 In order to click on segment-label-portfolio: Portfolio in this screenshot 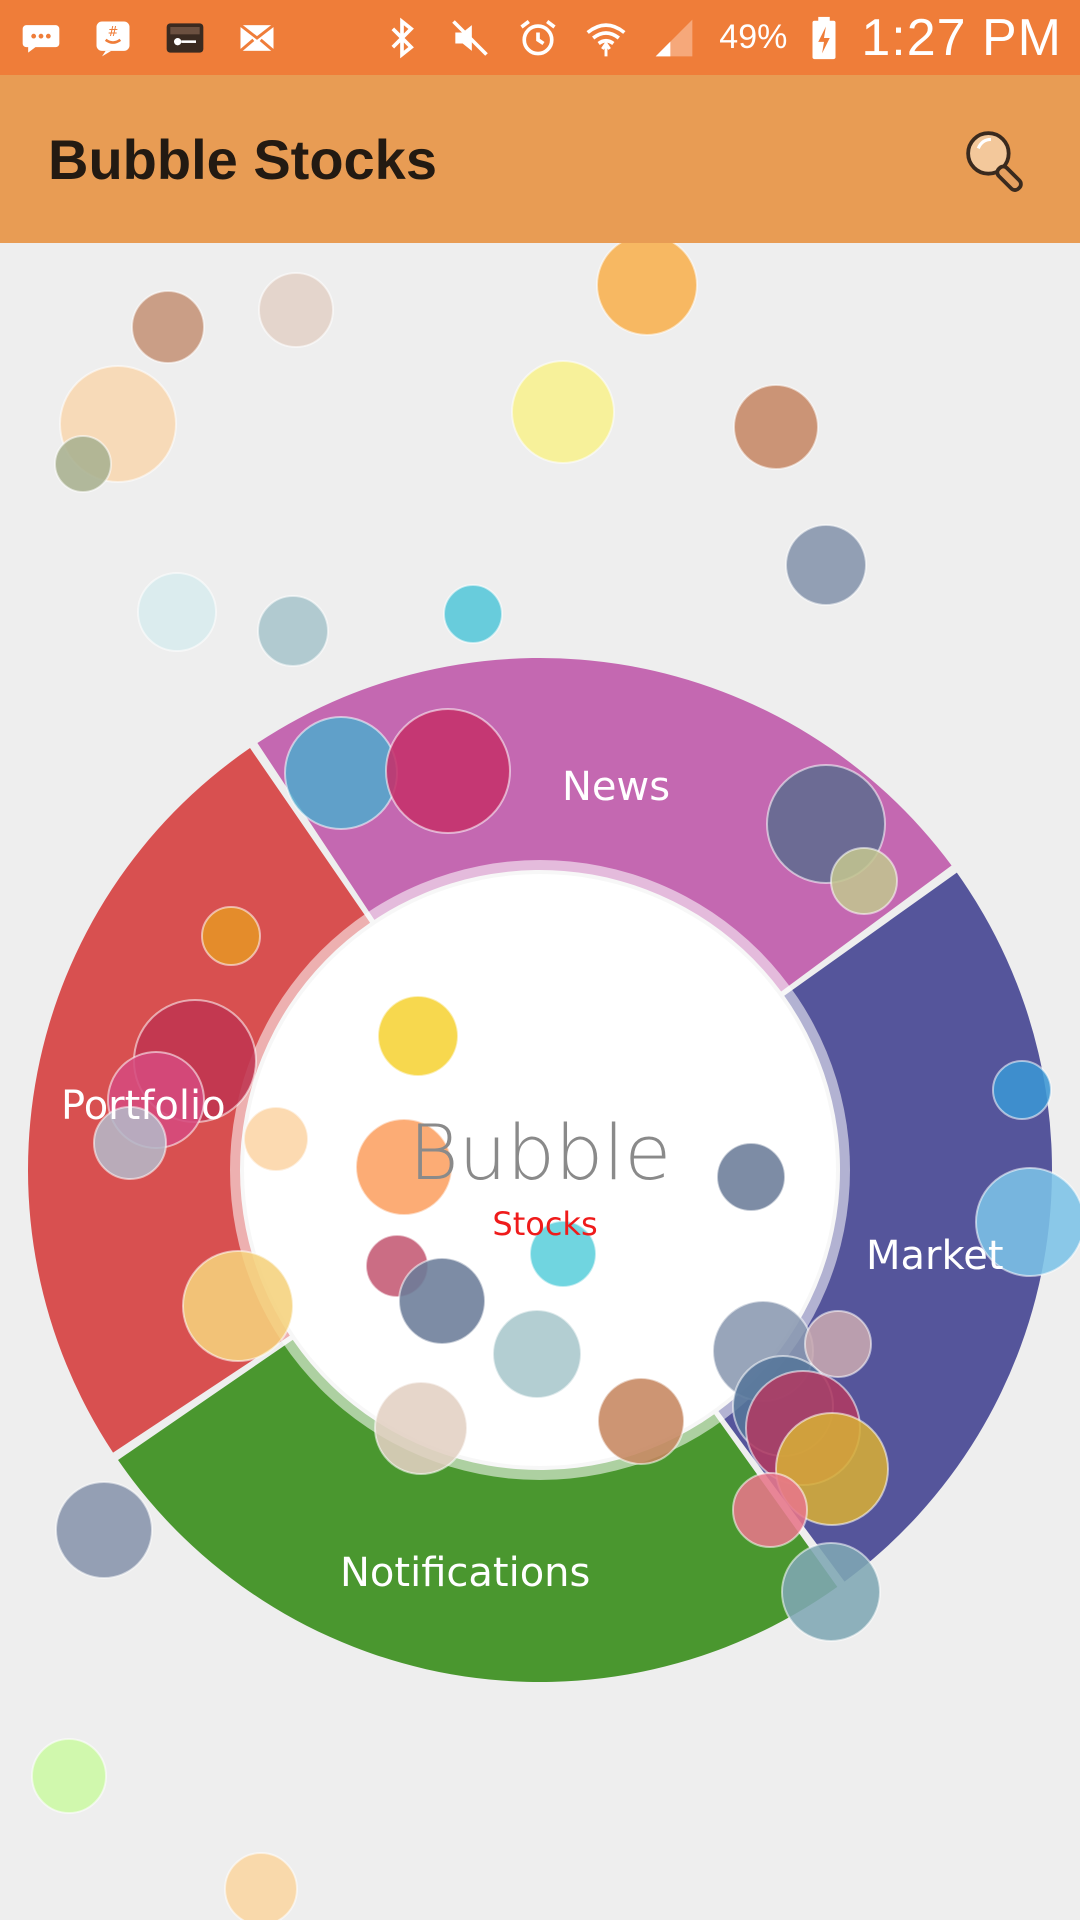, I will do `click(143, 1106)`.